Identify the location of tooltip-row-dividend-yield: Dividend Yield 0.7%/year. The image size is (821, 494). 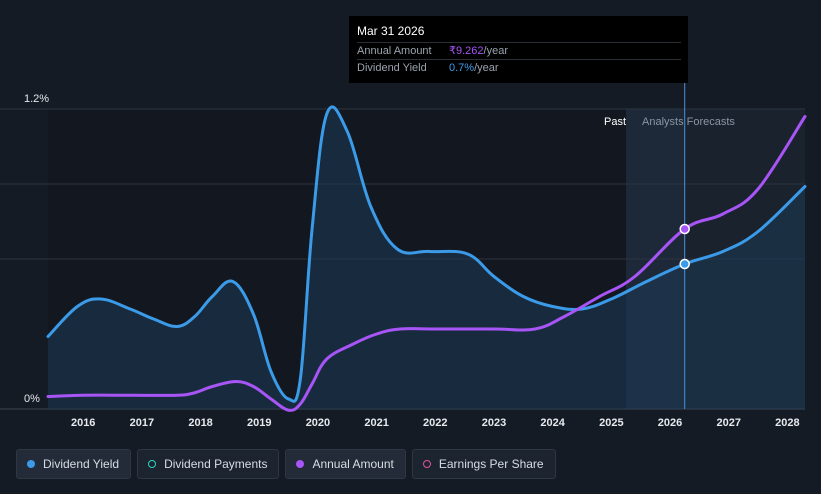
(519, 68).